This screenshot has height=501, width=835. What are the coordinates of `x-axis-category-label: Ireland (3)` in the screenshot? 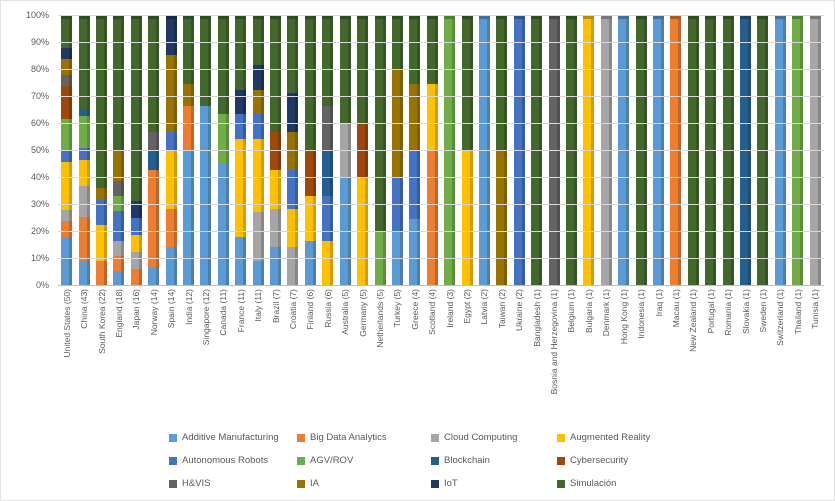 It's located at (449, 308).